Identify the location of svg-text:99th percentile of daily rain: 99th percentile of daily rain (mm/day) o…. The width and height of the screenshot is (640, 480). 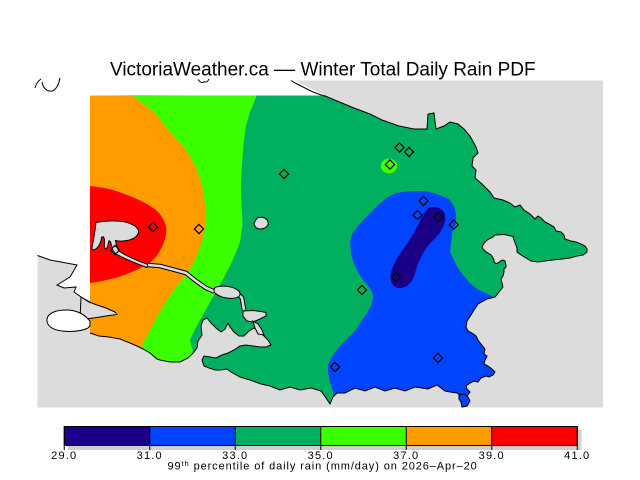
(323, 466).